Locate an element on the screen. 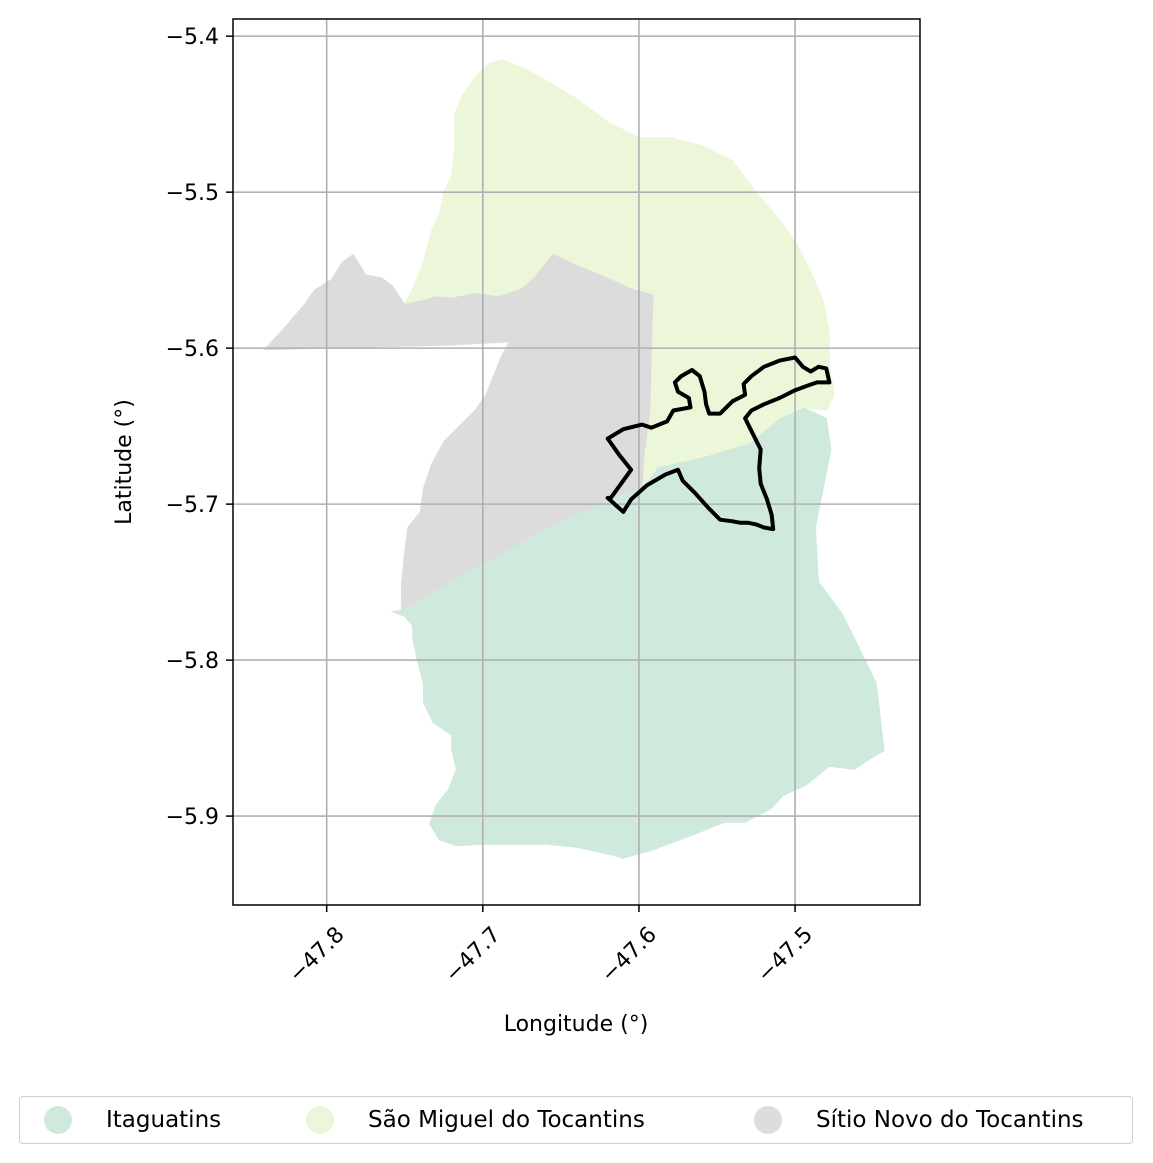  x-tick-label: −47.6 is located at coordinates (629, 954).